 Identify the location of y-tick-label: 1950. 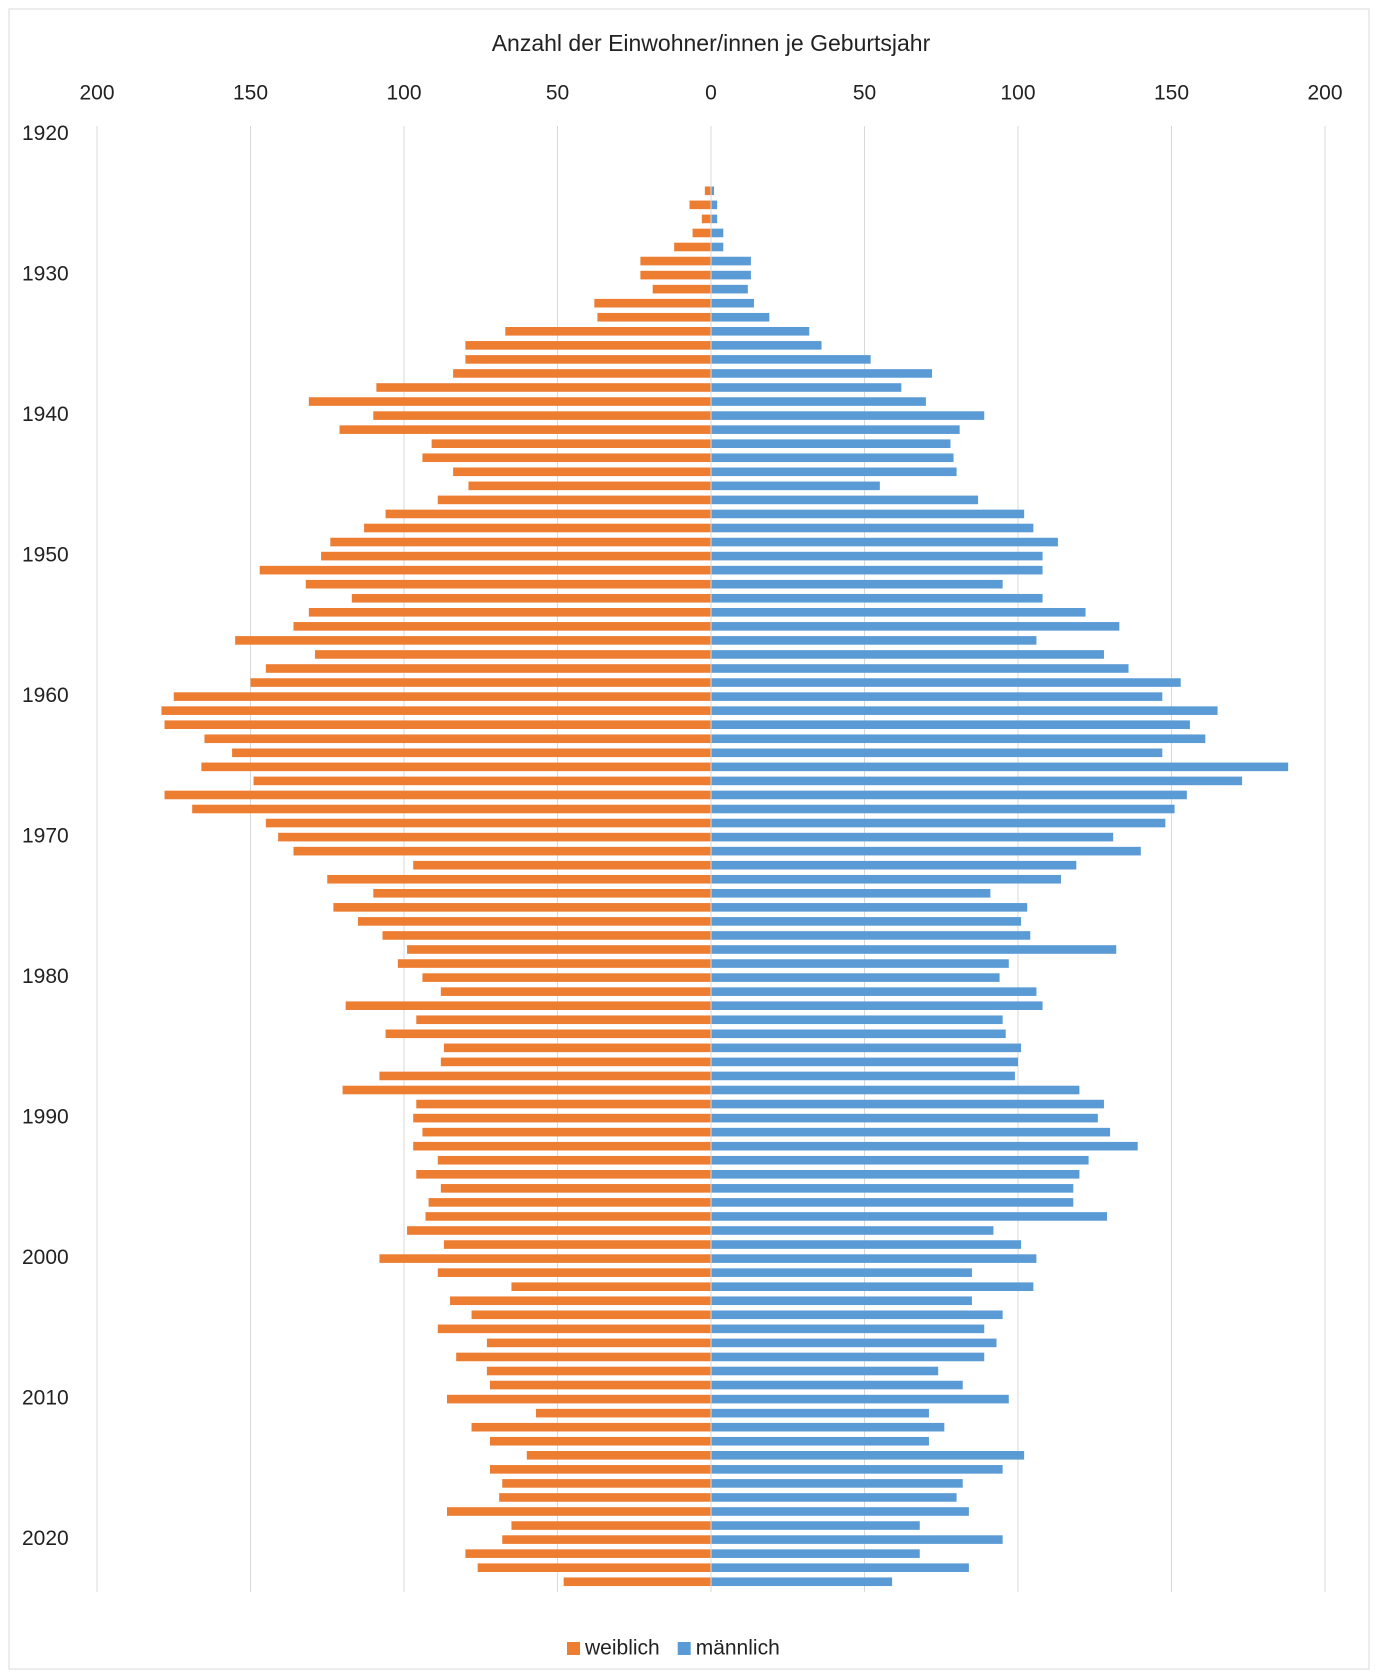
(45, 555).